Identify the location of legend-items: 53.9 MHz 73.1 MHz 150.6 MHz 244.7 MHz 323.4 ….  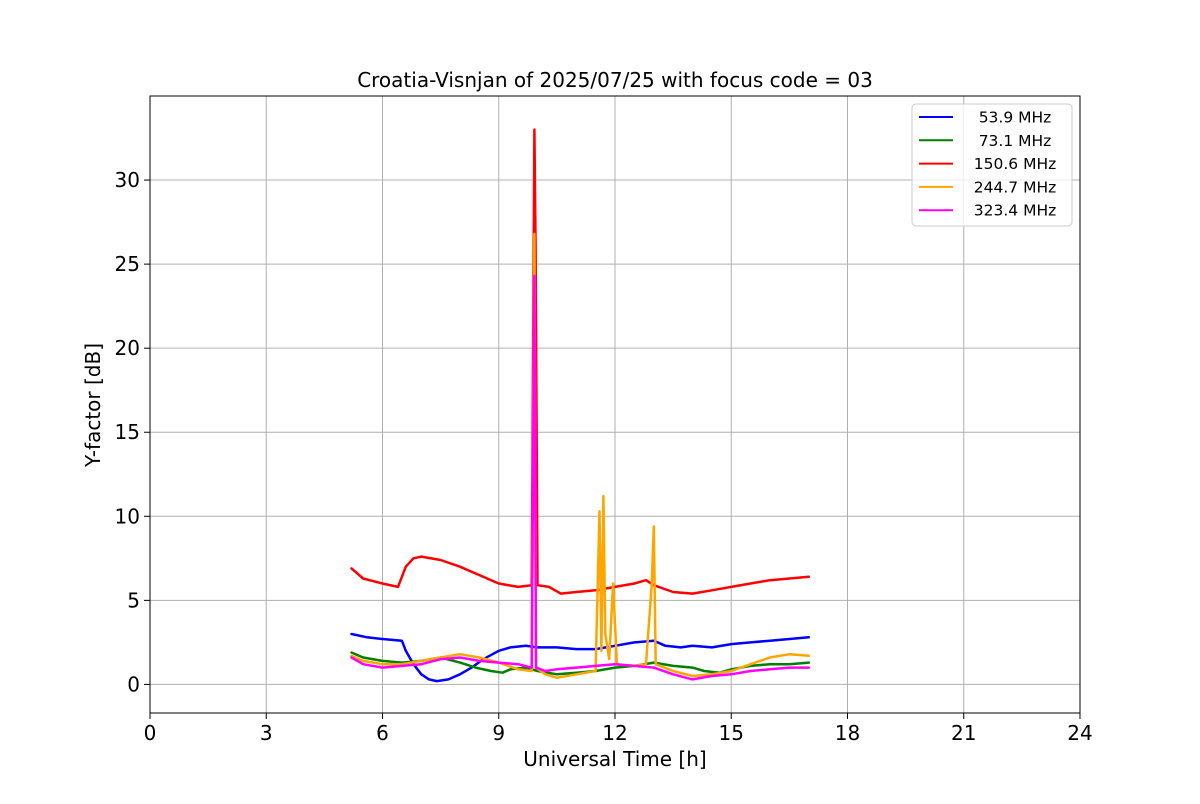
(987, 164).